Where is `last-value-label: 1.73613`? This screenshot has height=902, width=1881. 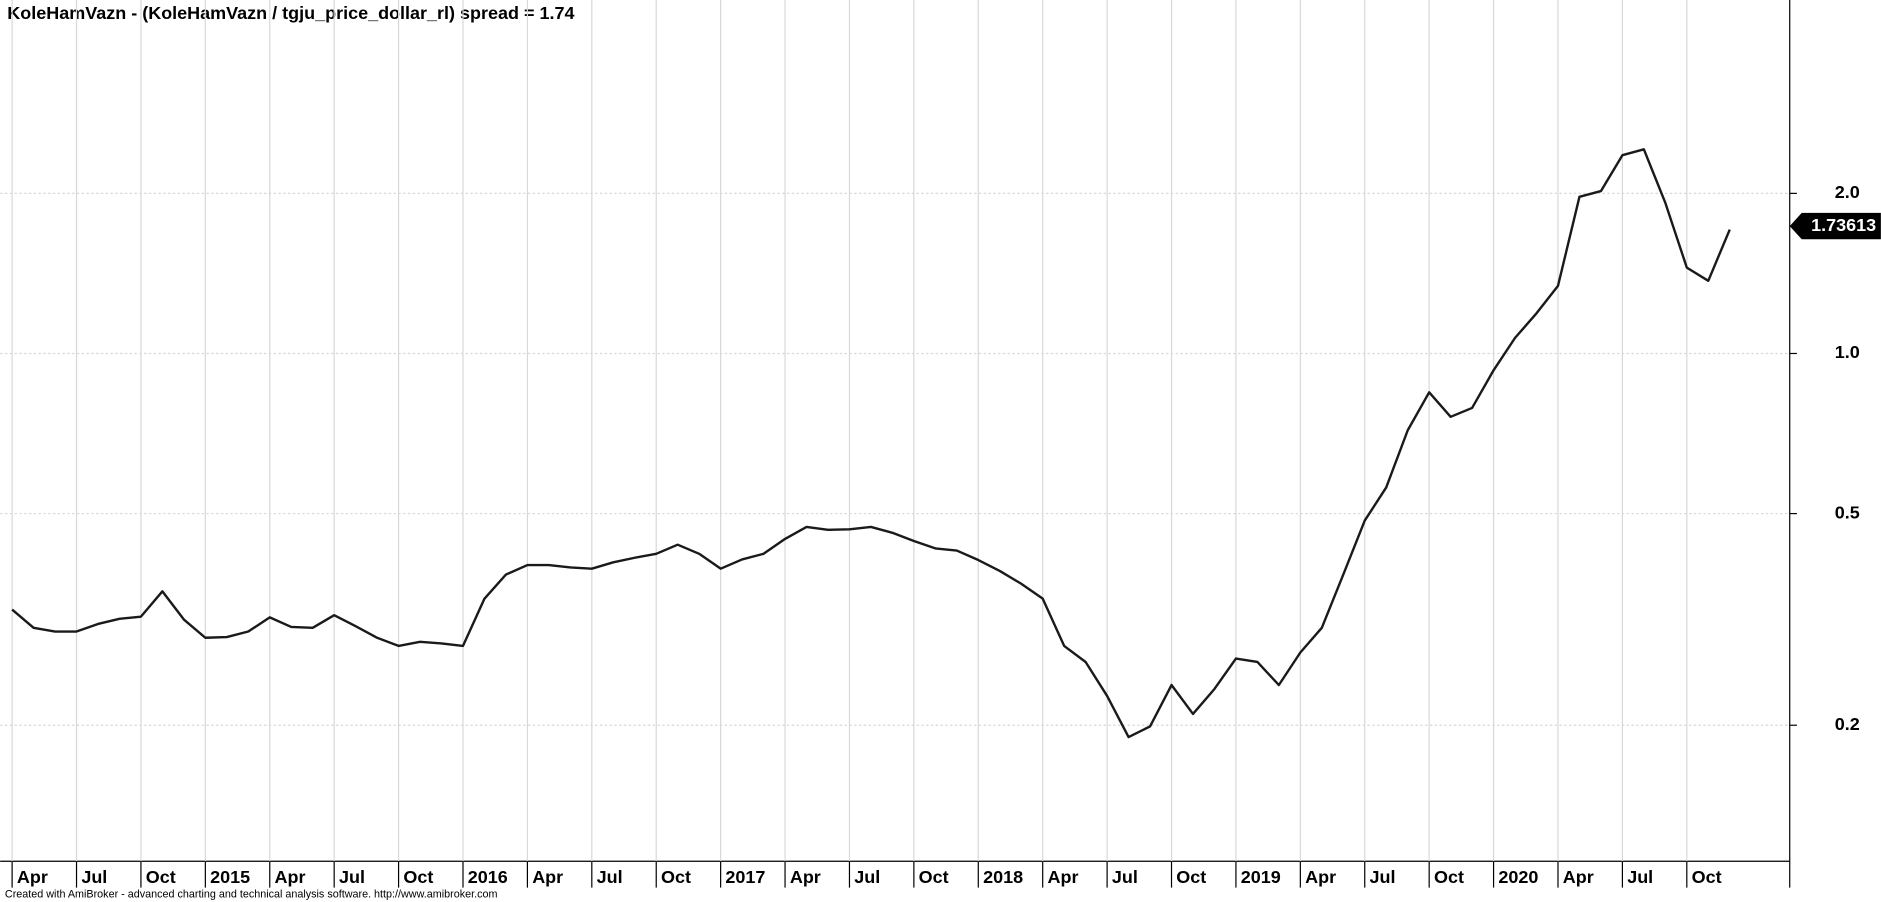 last-value-label: 1.73613 is located at coordinates (1843, 225).